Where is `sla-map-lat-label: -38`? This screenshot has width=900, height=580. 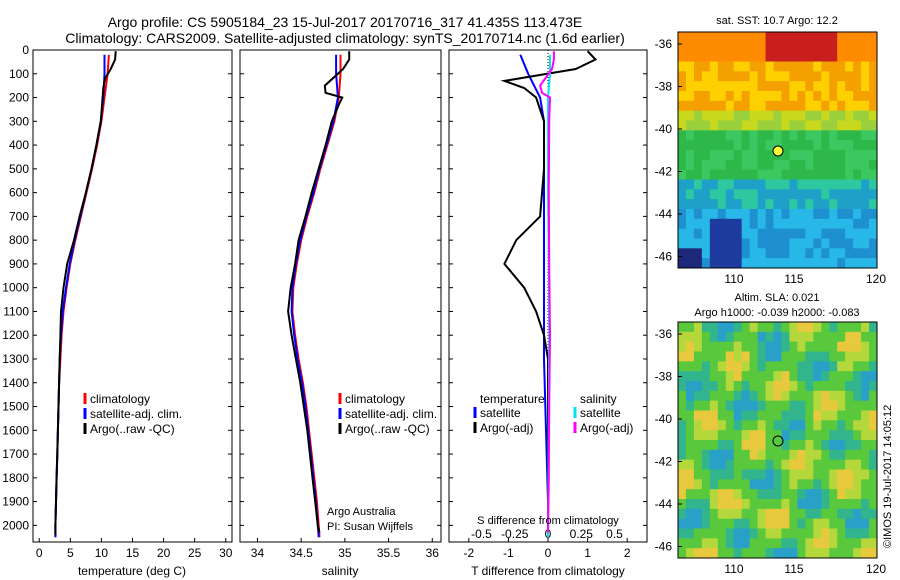 sla-map-lat-label: -38 is located at coordinates (664, 377).